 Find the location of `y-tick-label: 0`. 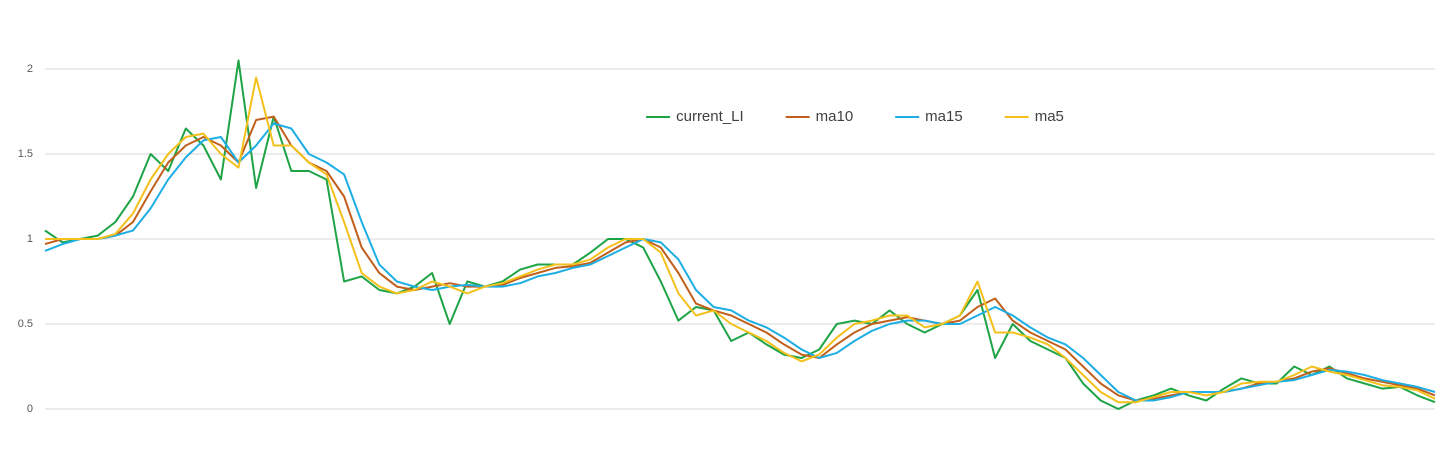

y-tick-label: 0 is located at coordinates (30, 409).